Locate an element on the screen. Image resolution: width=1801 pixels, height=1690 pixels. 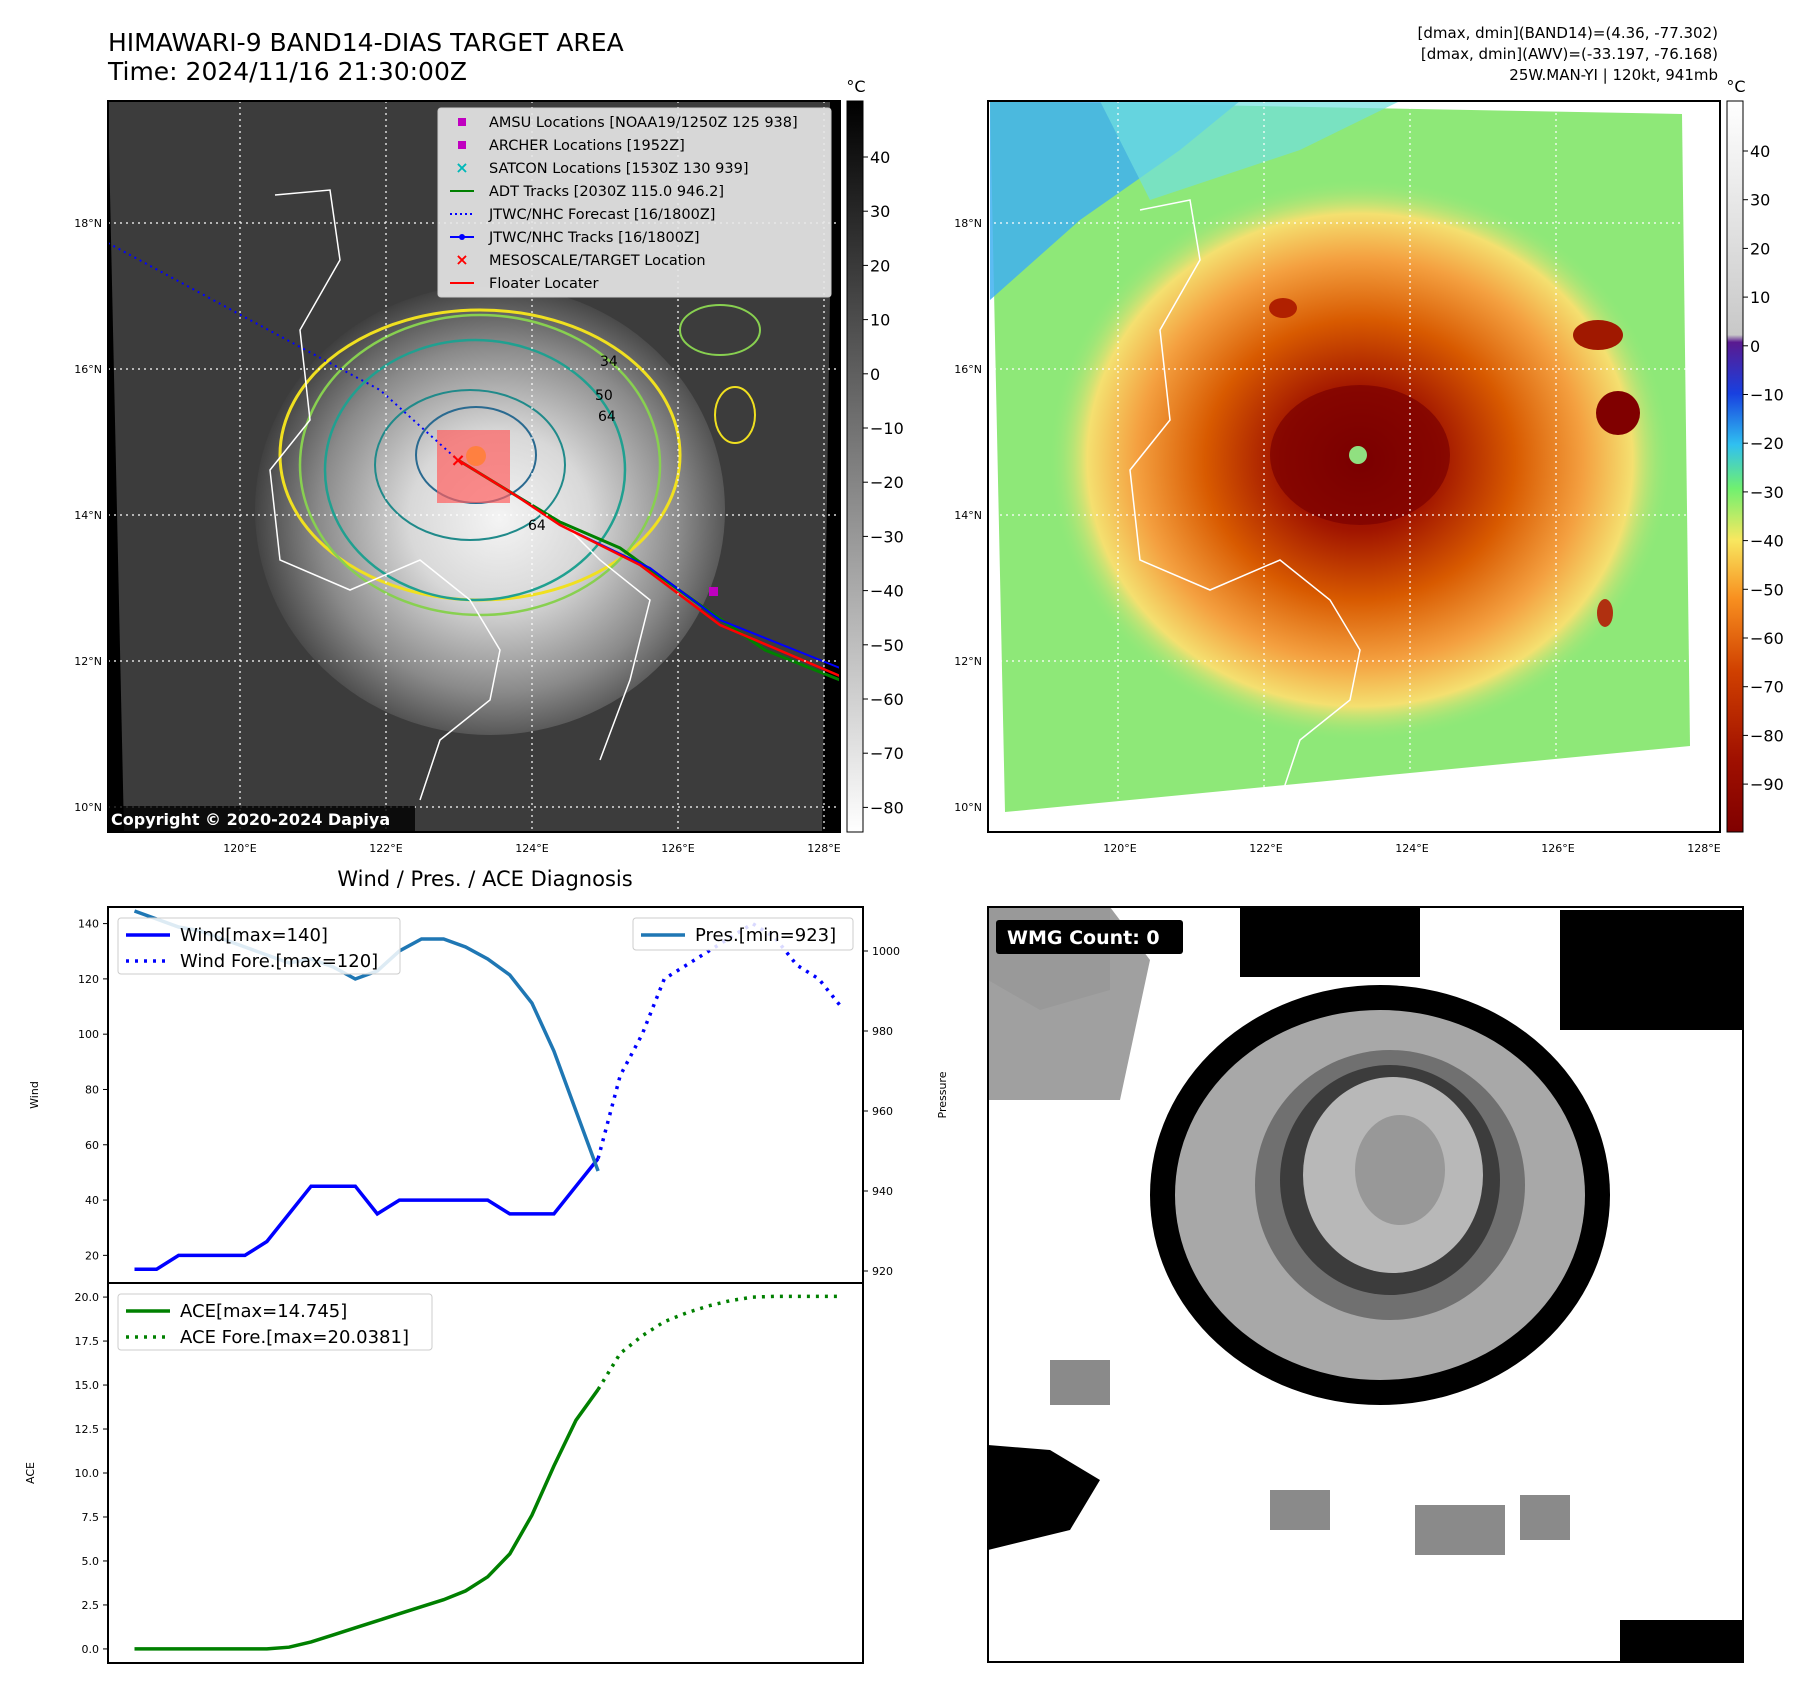
legend-entry: Floater Locater is located at coordinates (524, 284).